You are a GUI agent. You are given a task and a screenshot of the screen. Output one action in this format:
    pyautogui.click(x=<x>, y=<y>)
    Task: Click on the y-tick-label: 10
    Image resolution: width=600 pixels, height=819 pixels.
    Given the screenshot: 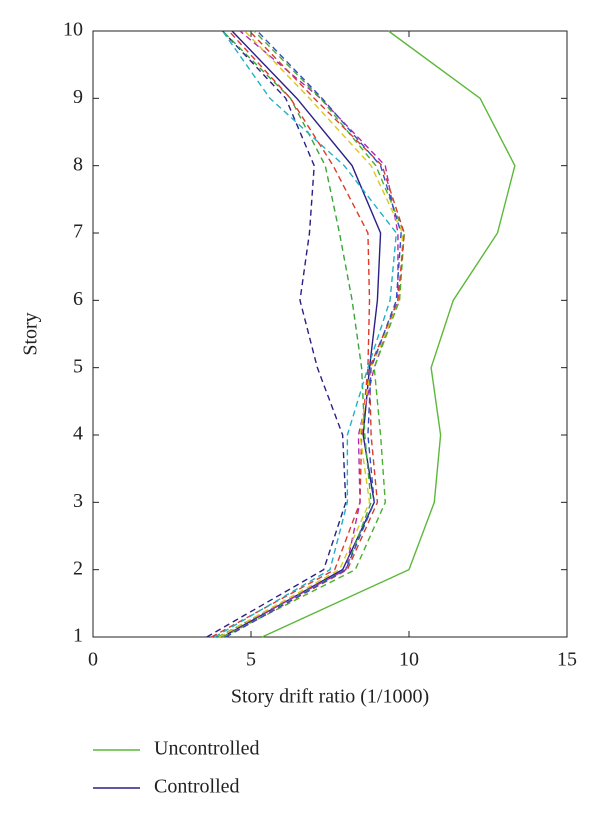 What is the action you would take?
    pyautogui.click(x=73, y=30)
    